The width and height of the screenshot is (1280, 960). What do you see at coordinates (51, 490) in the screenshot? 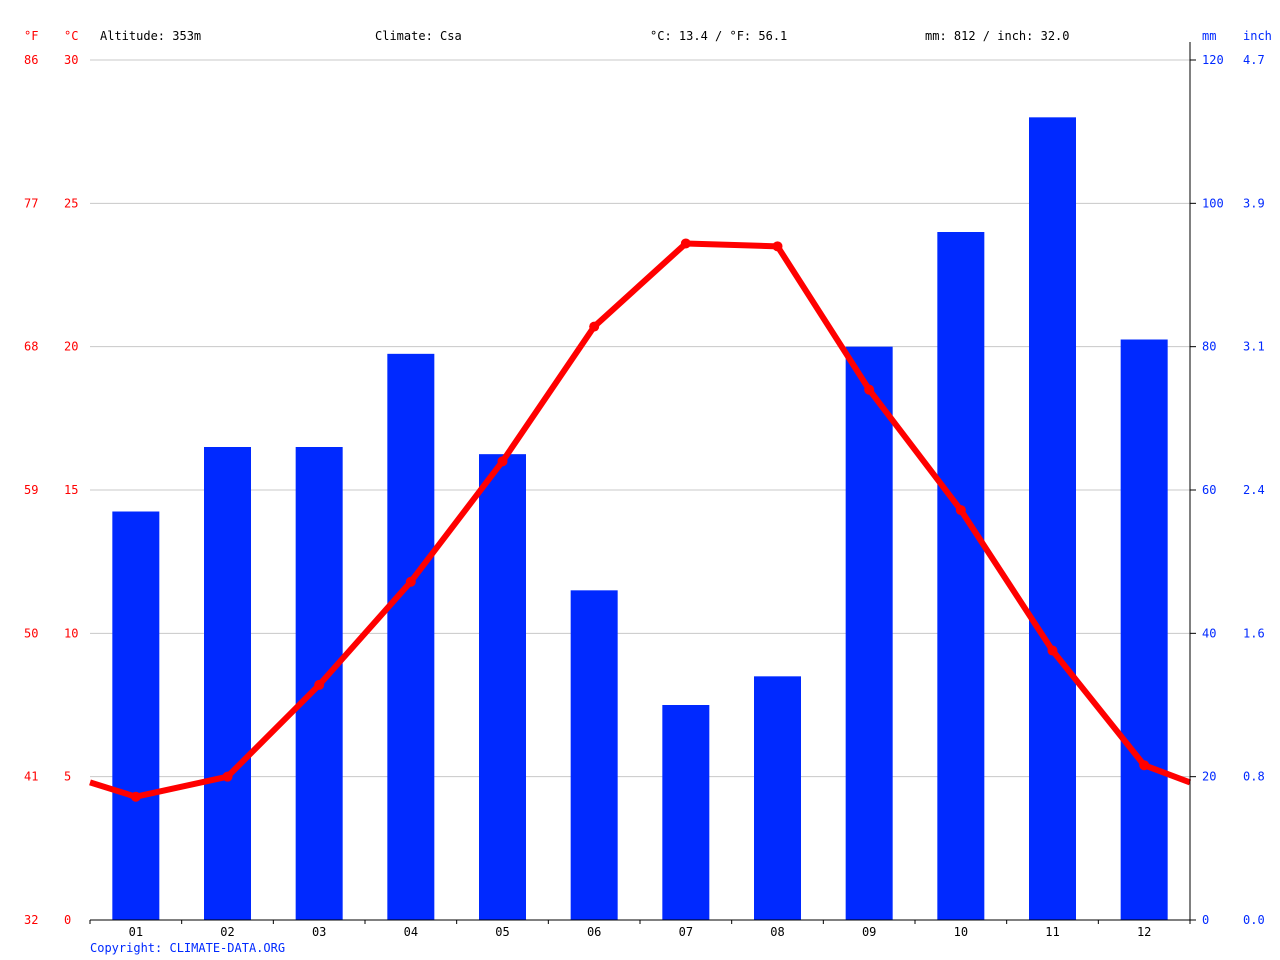
I see `left-axis-ticks: 86 30 77 25 68 20 59 15 50 10 41 5 32 0` at bounding box center [51, 490].